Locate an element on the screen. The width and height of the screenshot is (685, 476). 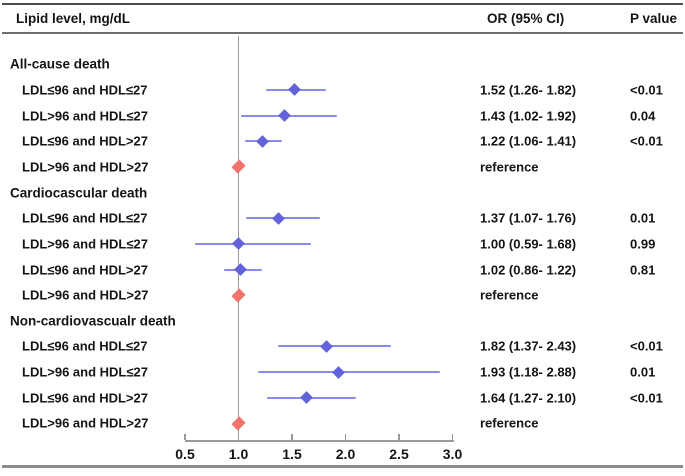
header-rule is located at coordinates (342, 33).